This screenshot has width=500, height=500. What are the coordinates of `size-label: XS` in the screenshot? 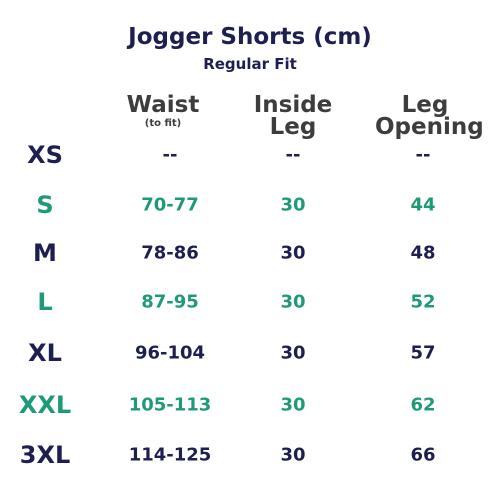 It's located at (45, 155).